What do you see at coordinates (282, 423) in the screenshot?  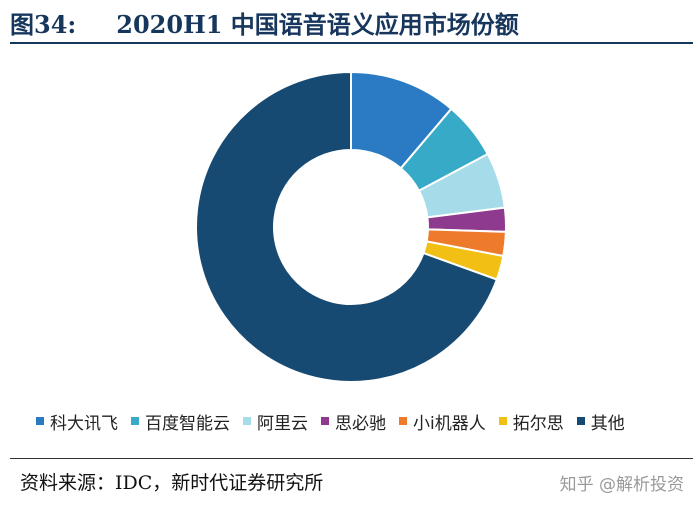 I see `legend-label: 阿里云` at bounding box center [282, 423].